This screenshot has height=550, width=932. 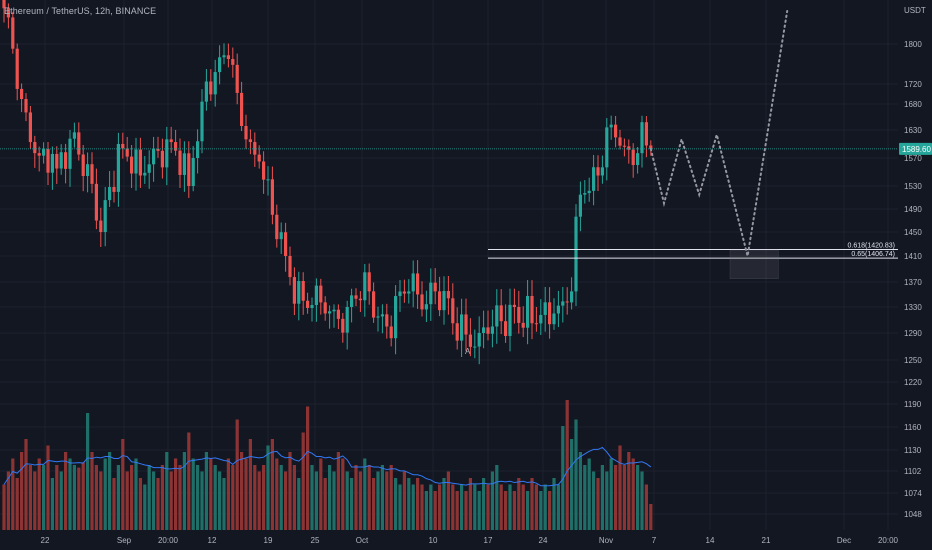 What do you see at coordinates (719, 133) in the screenshot?
I see `projection-path` at bounding box center [719, 133].